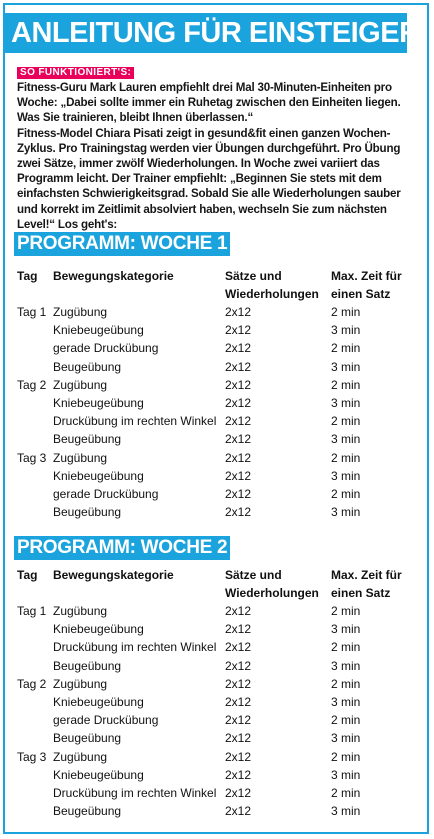 This screenshot has height=839, width=434. I want to click on section-tag: SO FUNKTIONIERT'S:, so click(76, 73).